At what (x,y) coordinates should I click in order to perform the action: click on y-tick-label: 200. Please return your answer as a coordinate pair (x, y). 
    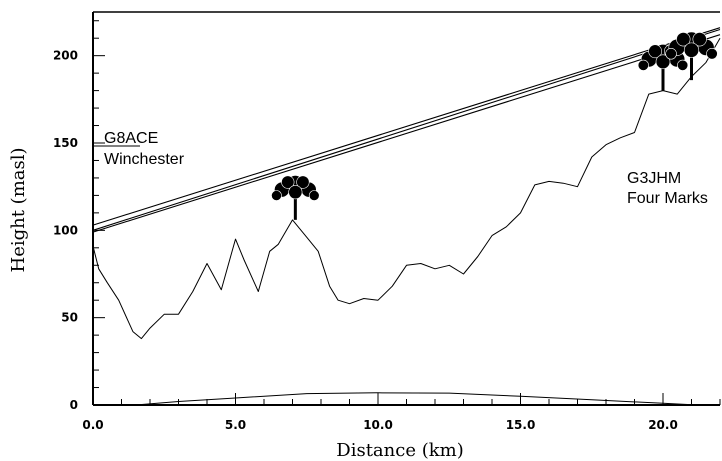
    Looking at the image, I should click on (65, 56).